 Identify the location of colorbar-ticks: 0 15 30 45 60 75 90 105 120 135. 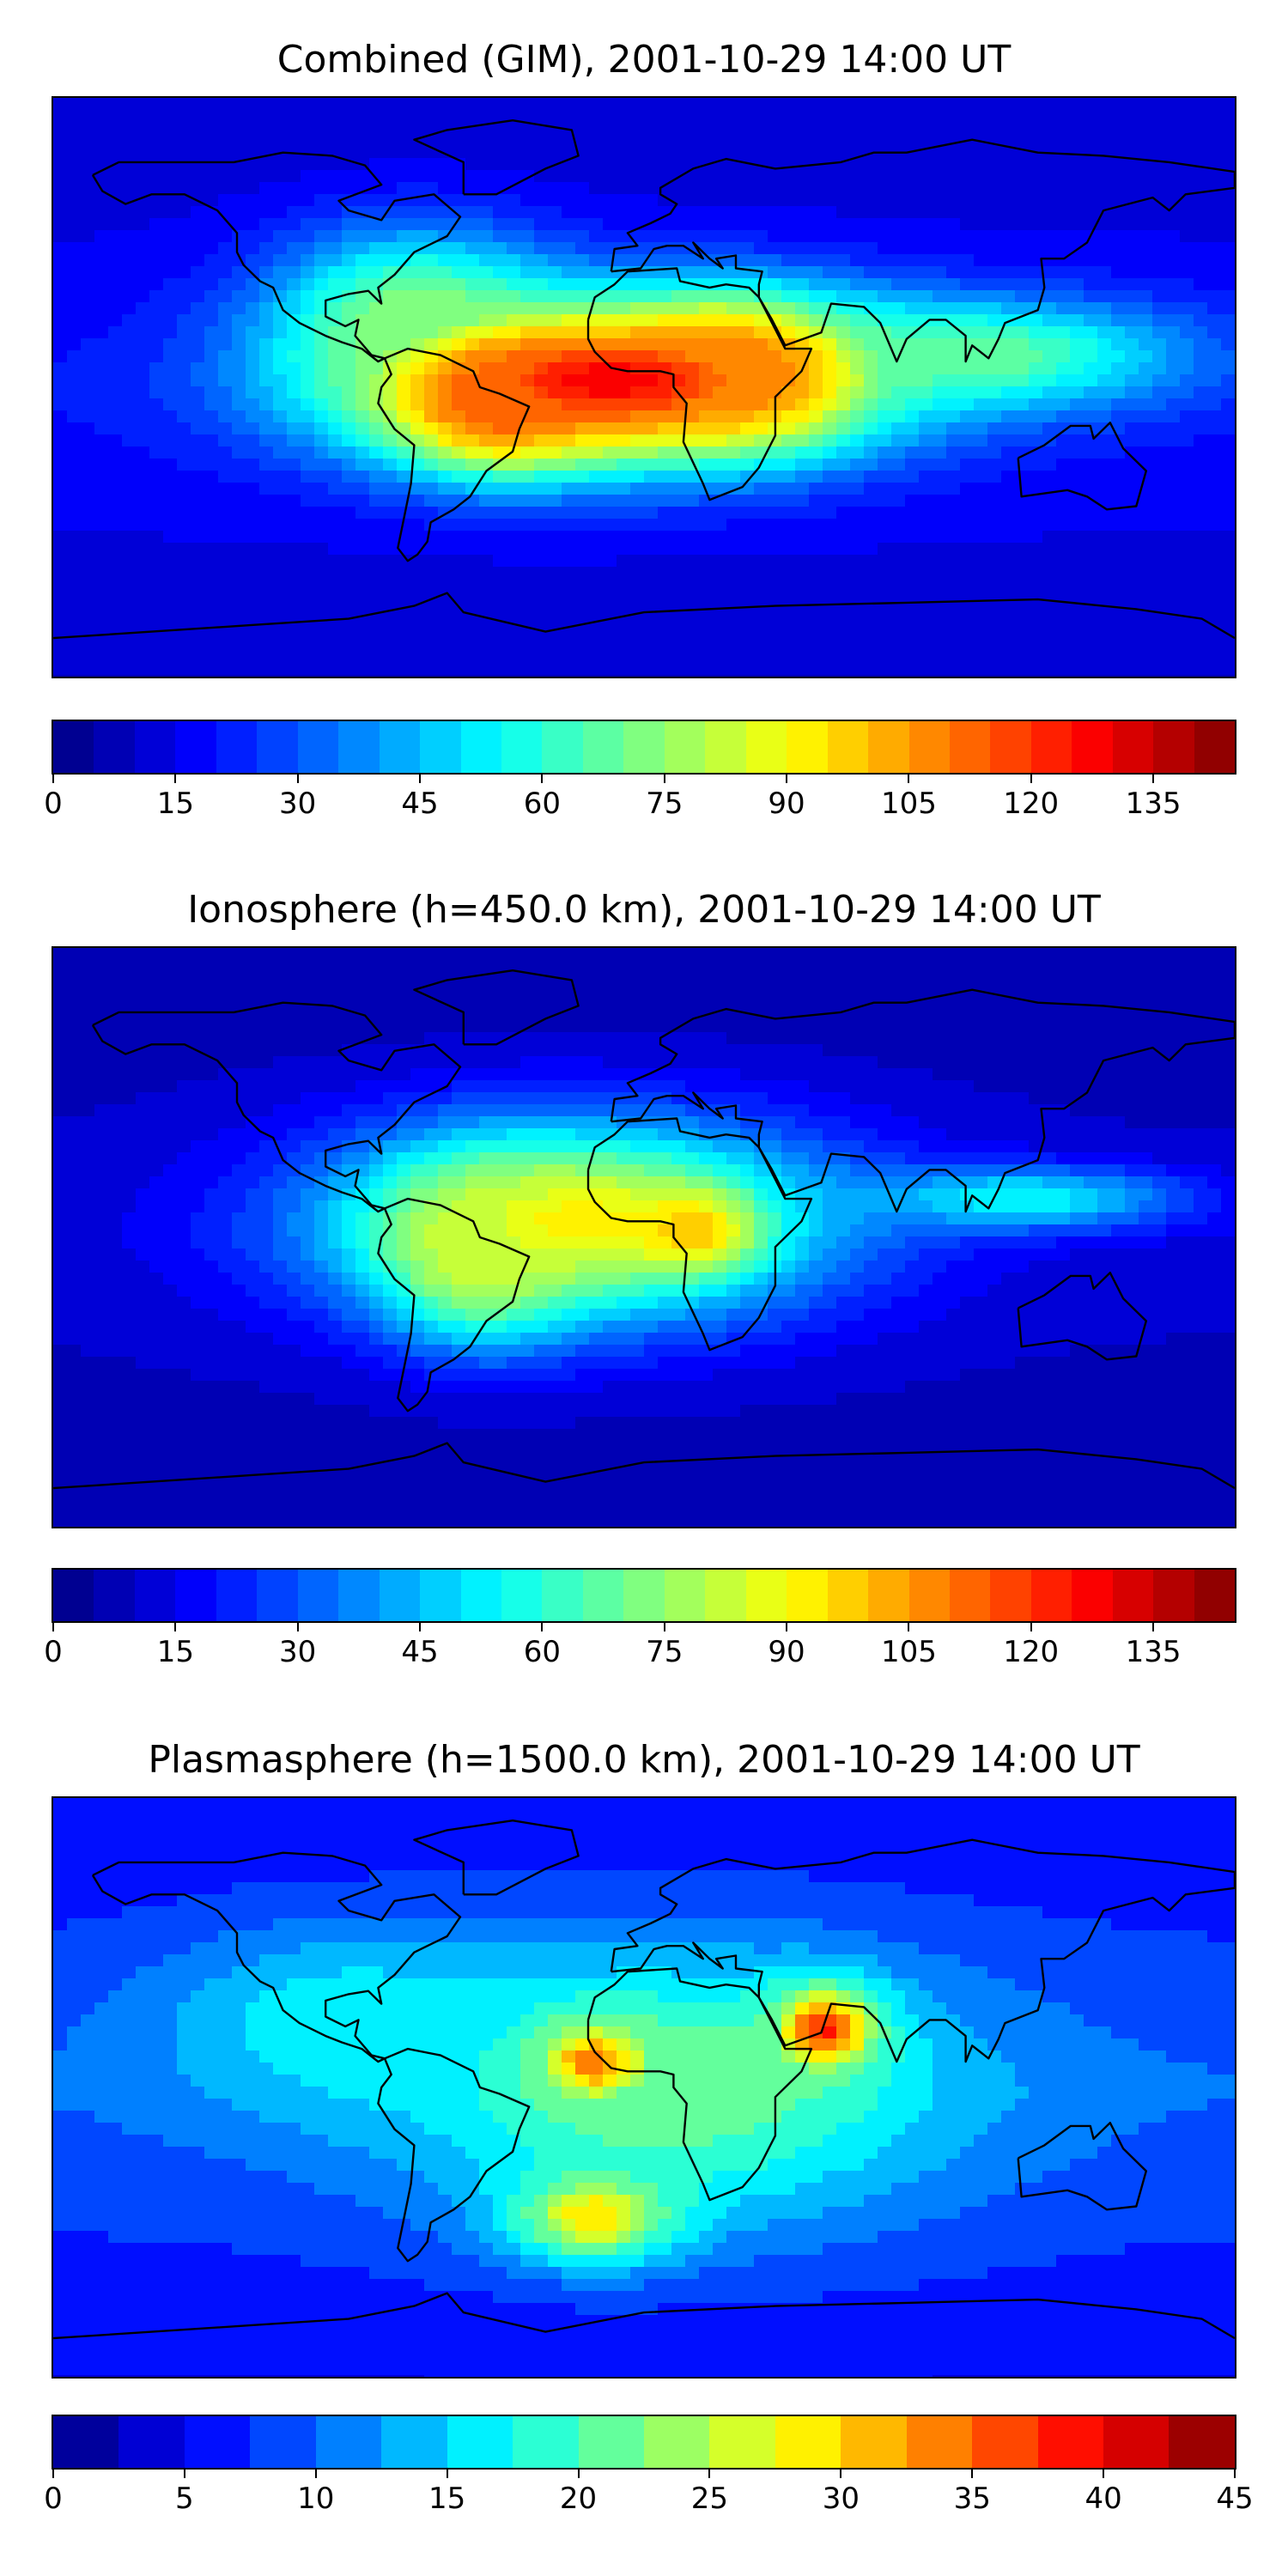
(640, 801).